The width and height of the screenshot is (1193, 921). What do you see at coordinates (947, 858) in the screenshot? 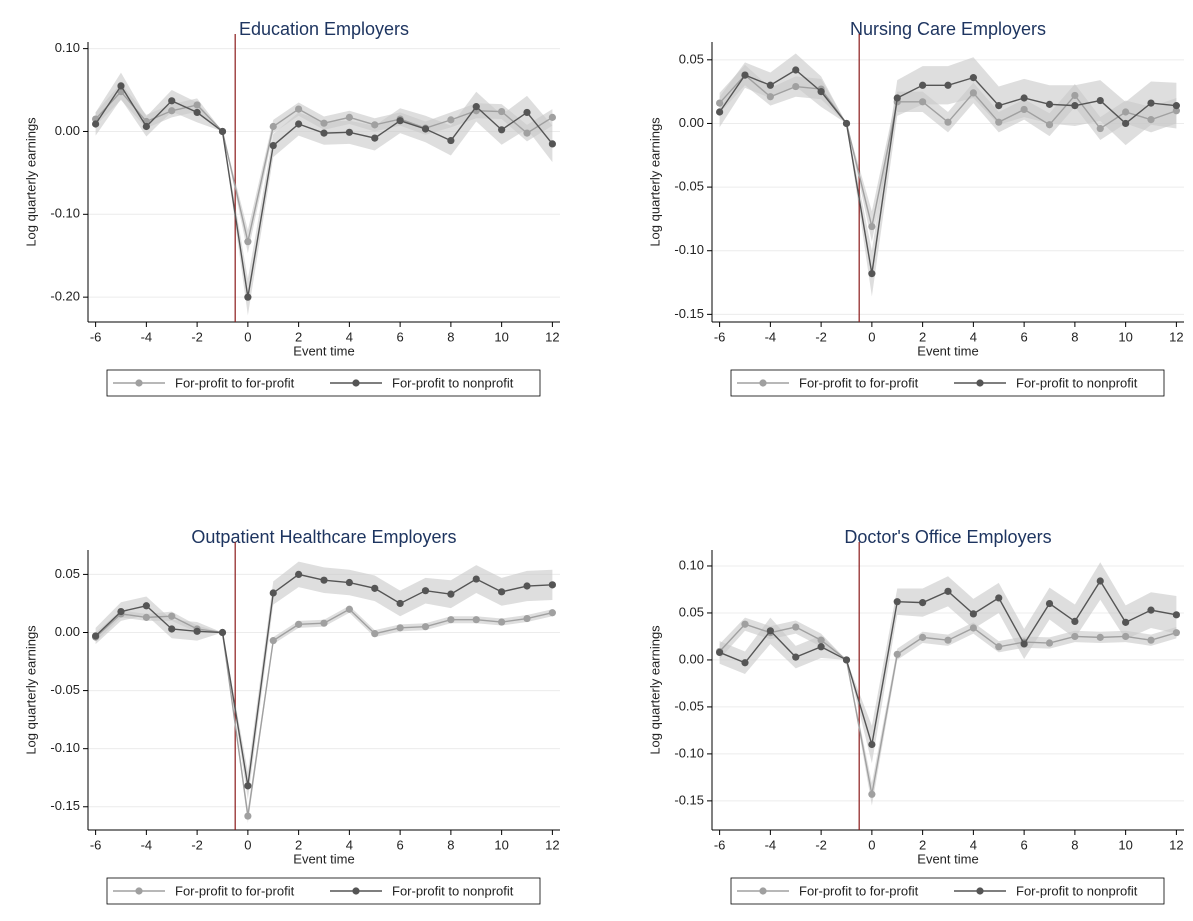
I see `x-axis-label: Event time` at bounding box center [947, 858].